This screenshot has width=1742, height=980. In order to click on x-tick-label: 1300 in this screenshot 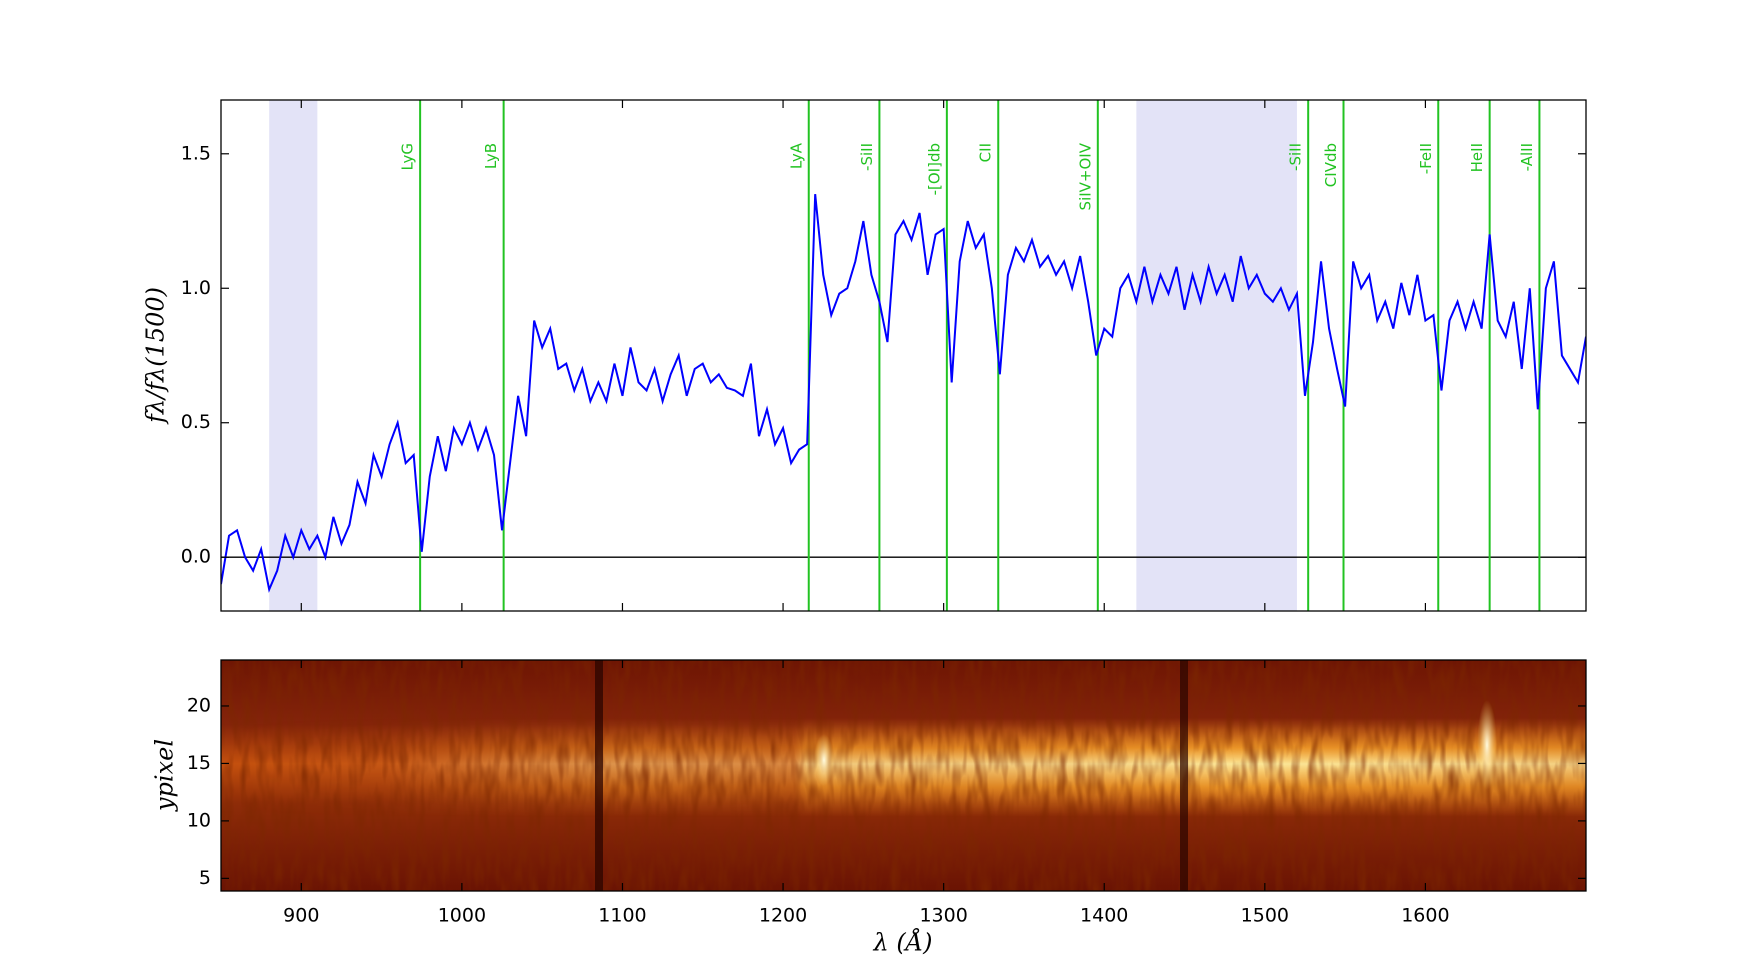, I will do `click(943, 916)`.